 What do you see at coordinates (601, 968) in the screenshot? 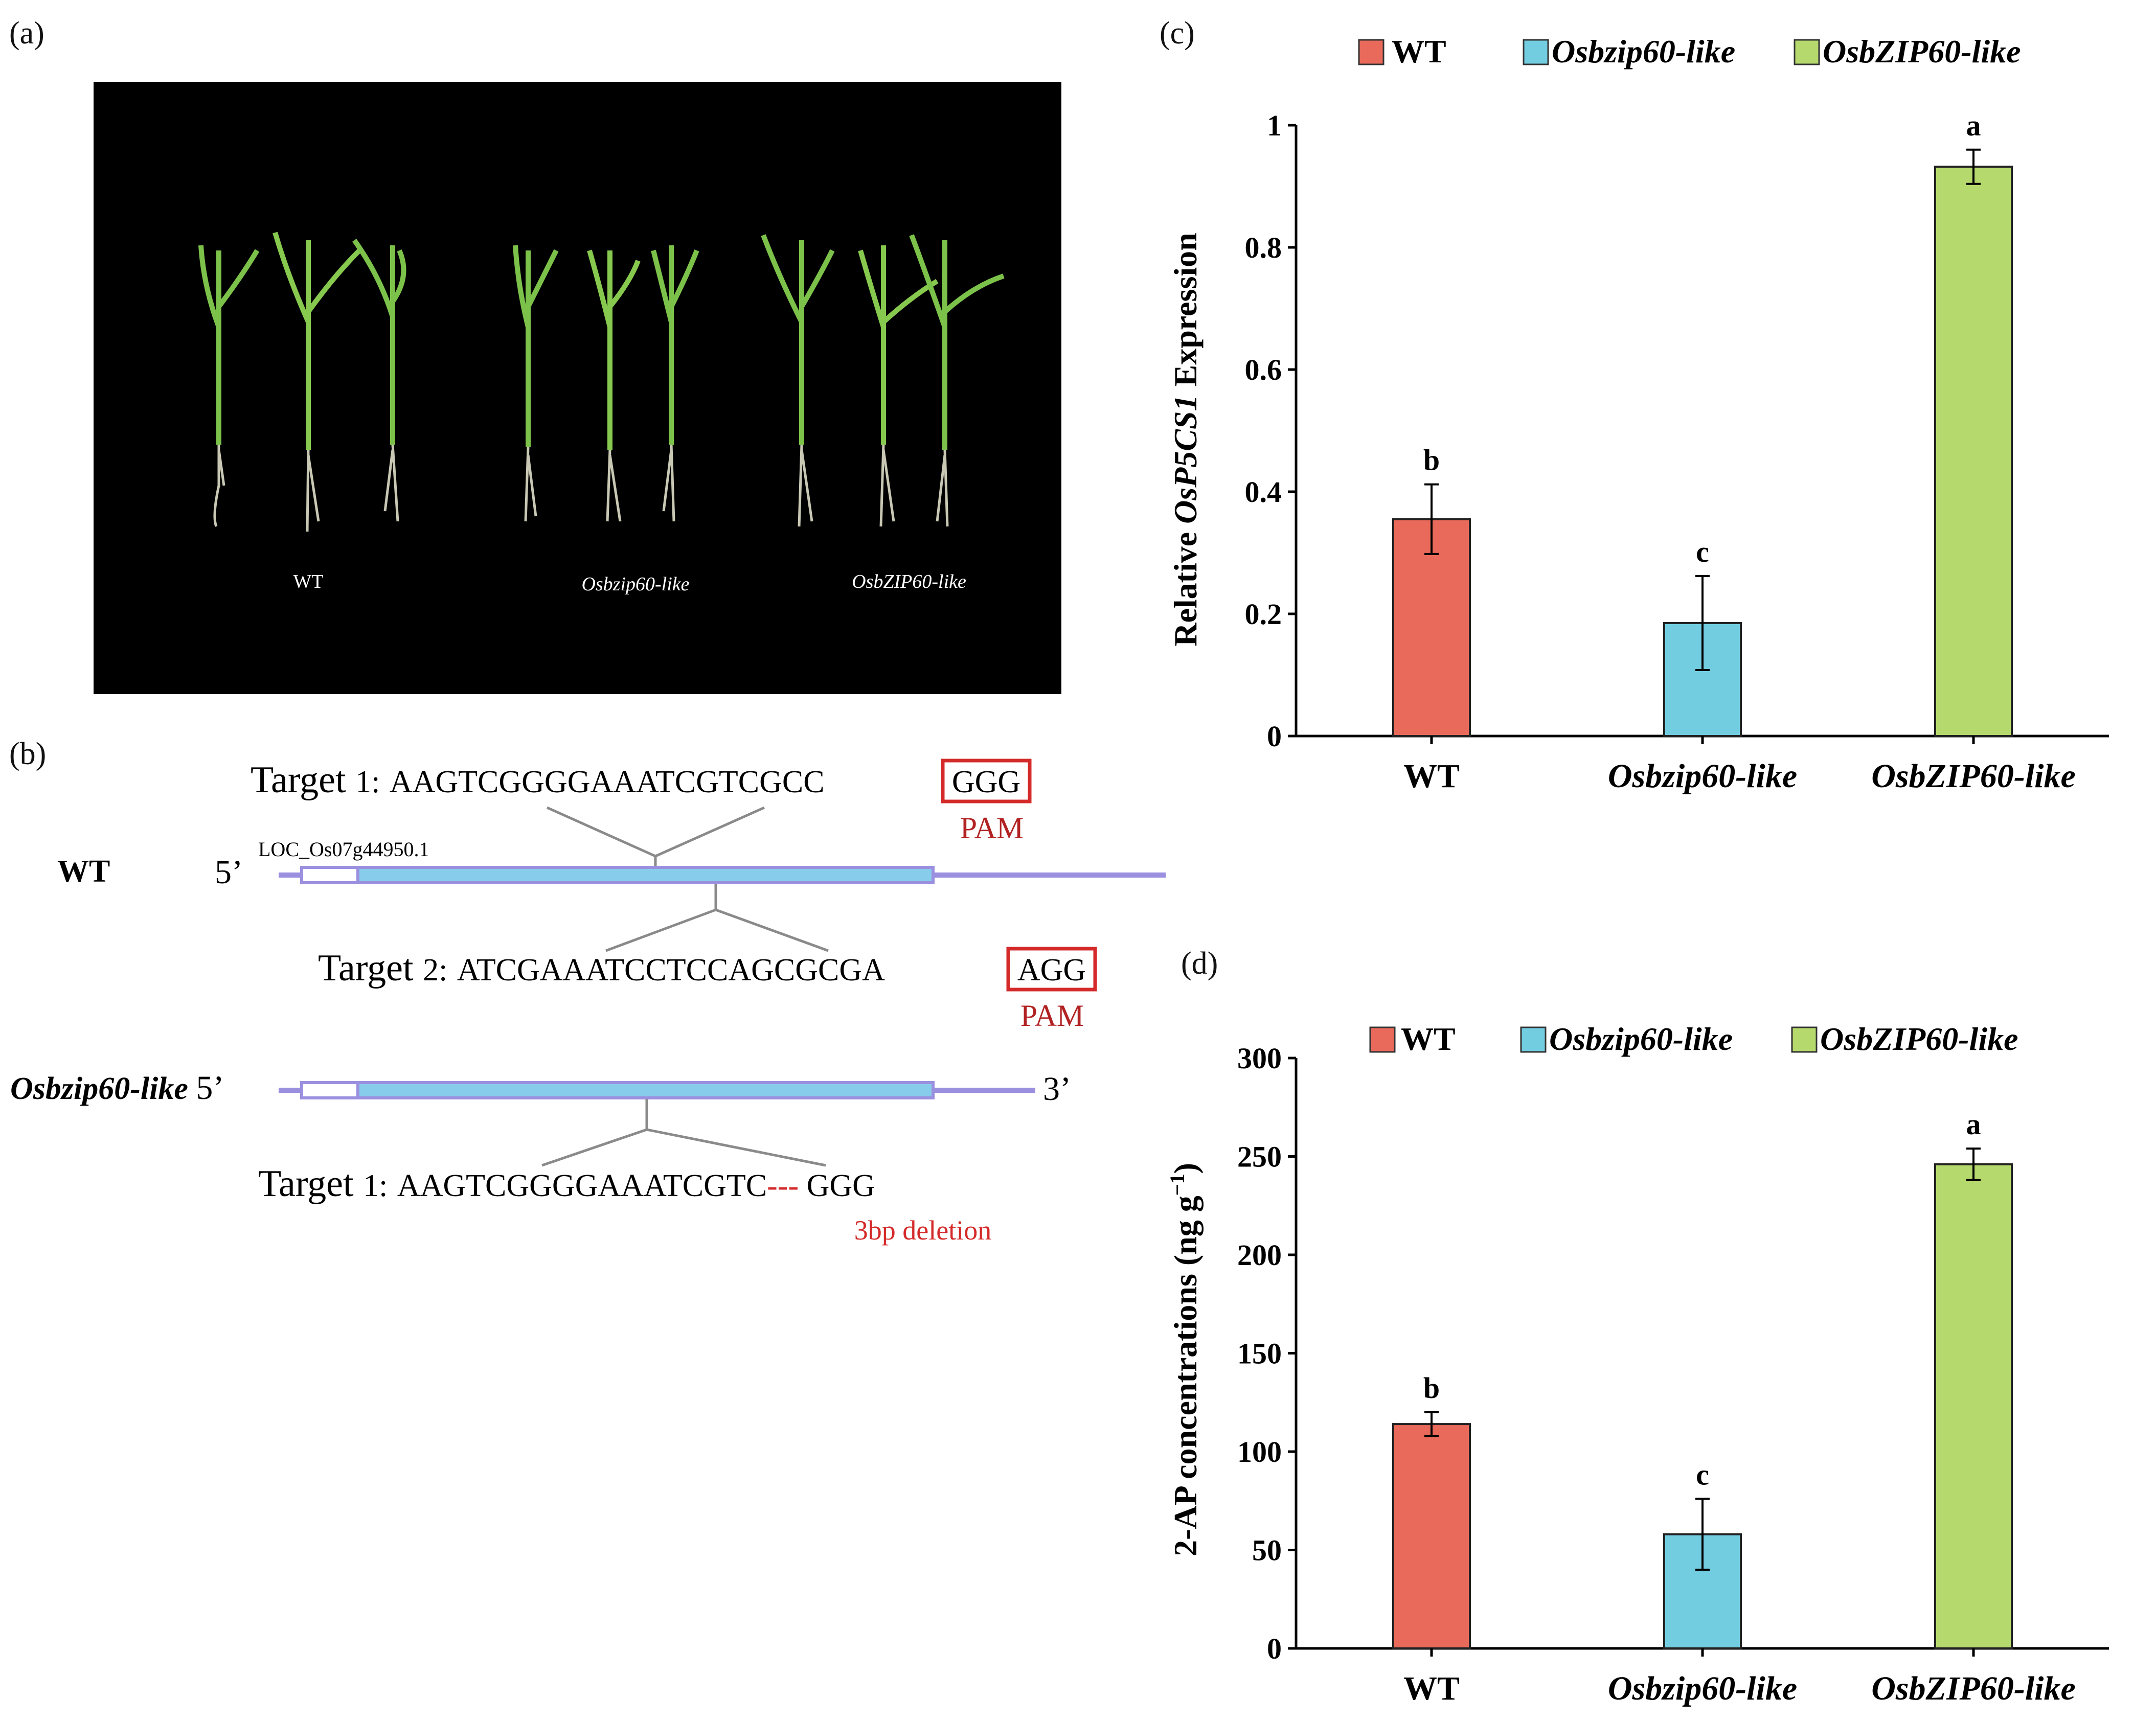
I see `target2-label: Target 2: ATCGAAATCCTCCAGCGCGA` at bounding box center [601, 968].